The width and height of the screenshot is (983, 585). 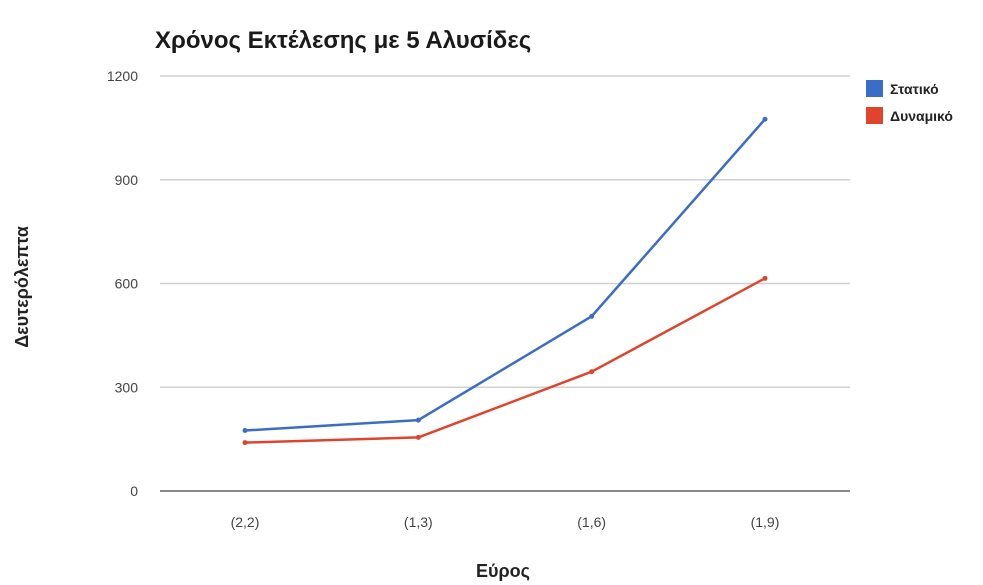 What do you see at coordinates (921, 116) in the screenshot?
I see `legend-label: Δυναμικό` at bounding box center [921, 116].